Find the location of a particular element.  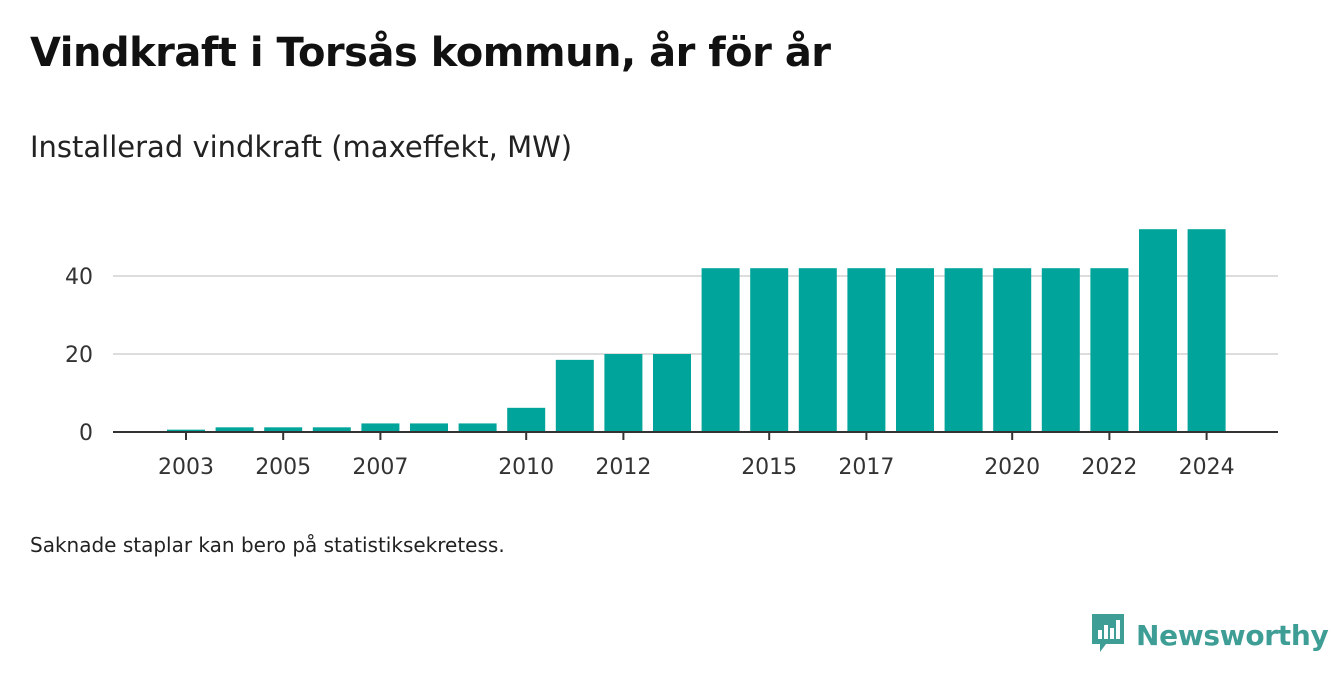

bar-2020 is located at coordinates (1012, 350).